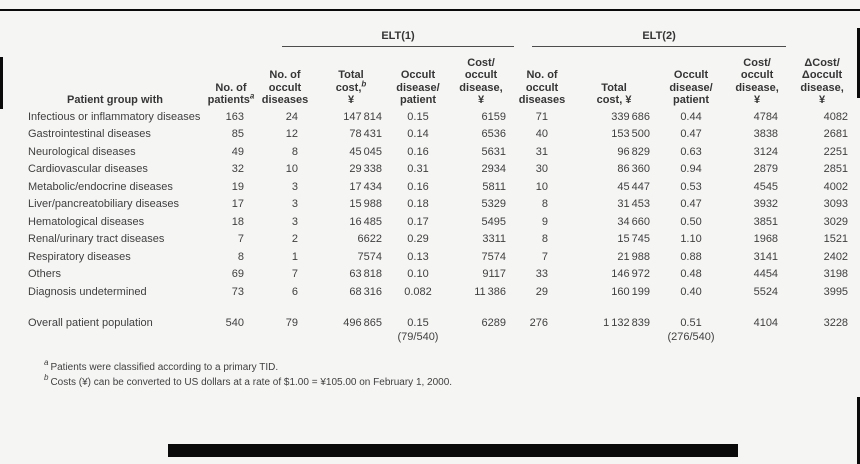 This screenshot has width=860, height=464. I want to click on value-cell: 3995, so click(836, 291).